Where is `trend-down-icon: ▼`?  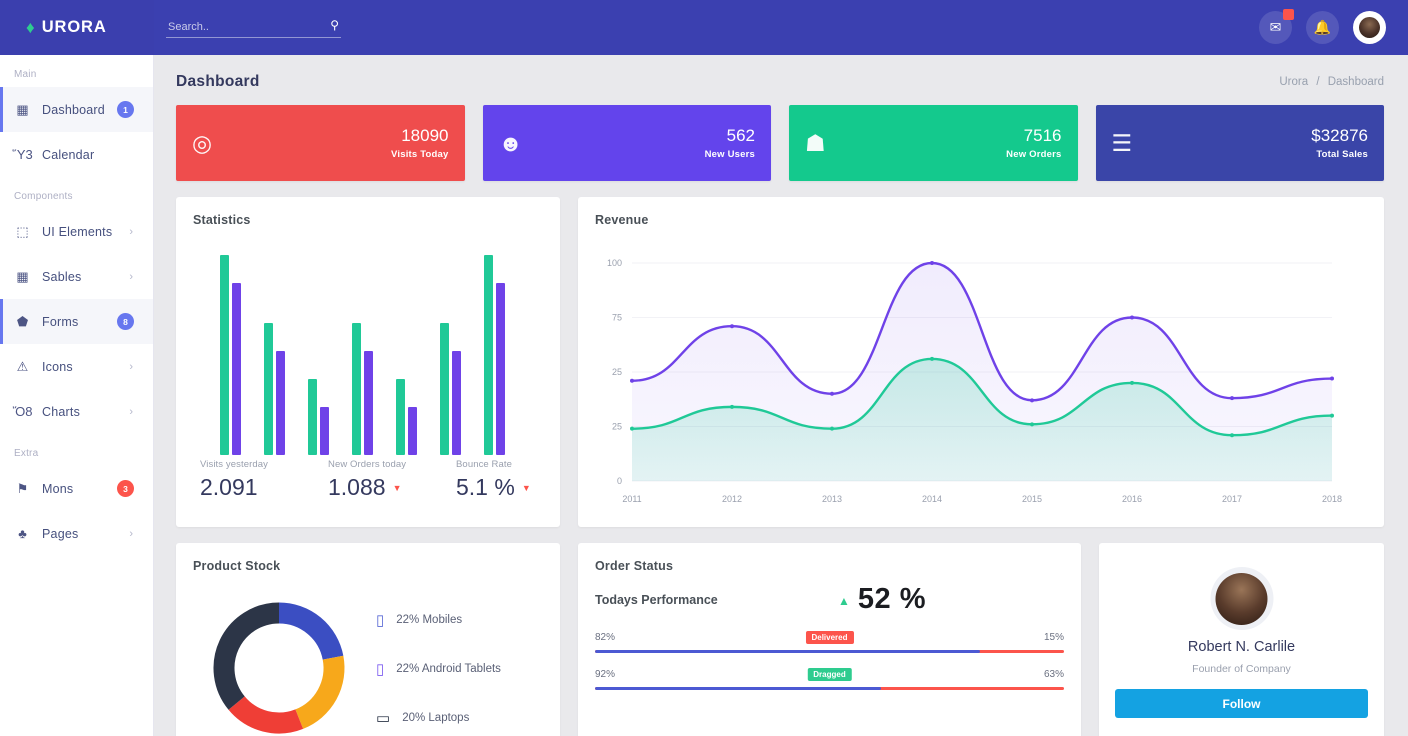 trend-down-icon: ▼ is located at coordinates (526, 487).